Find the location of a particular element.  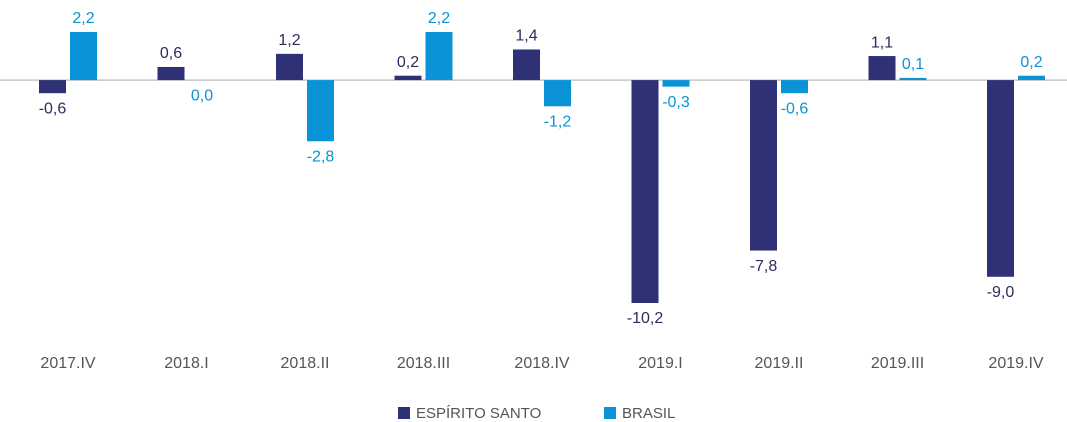

x-tick-label: 2018.I is located at coordinates (186, 363).